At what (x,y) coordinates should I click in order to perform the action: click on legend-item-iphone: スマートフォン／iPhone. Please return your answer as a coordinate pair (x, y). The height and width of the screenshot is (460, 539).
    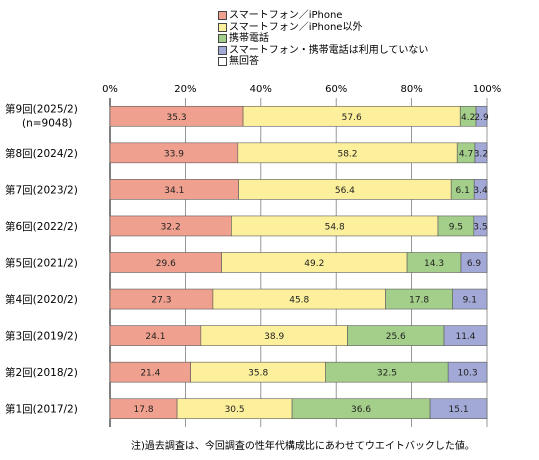
    Looking at the image, I should click on (323, 16).